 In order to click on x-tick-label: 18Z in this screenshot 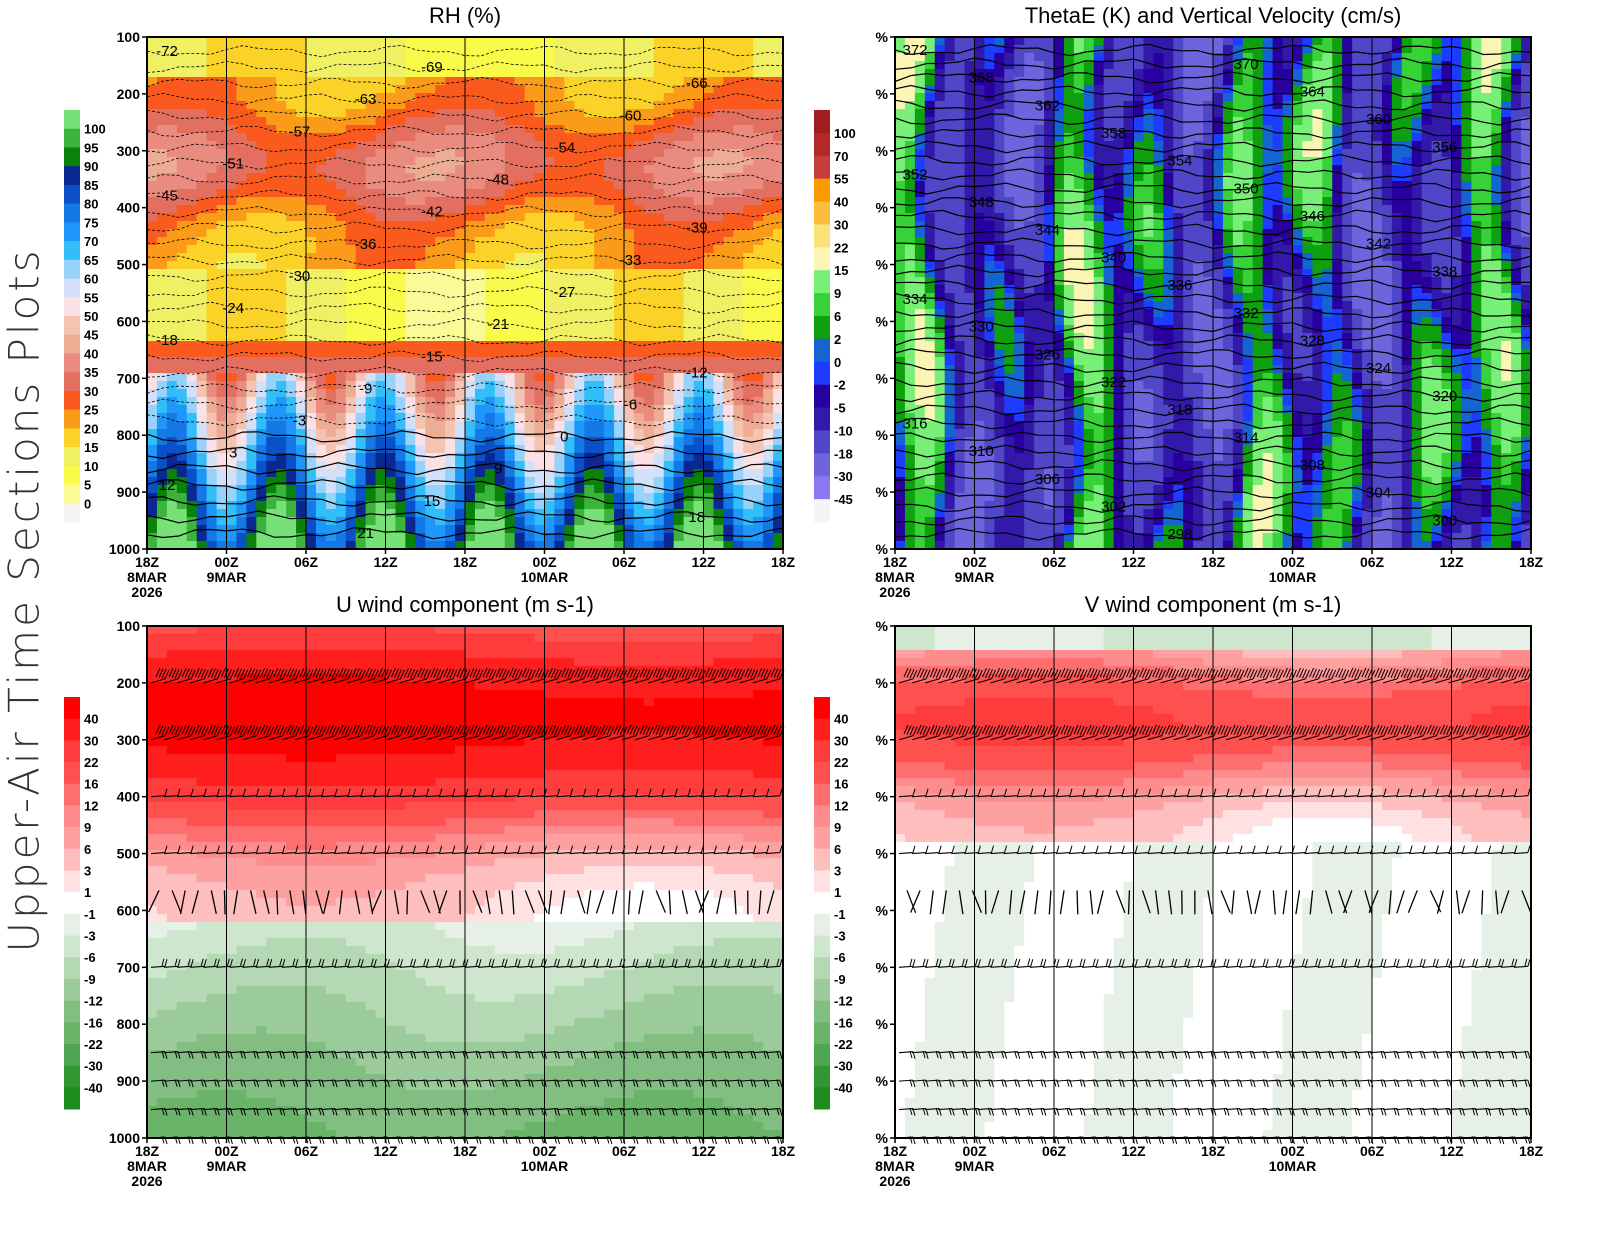, I will do `click(465, 562)`.